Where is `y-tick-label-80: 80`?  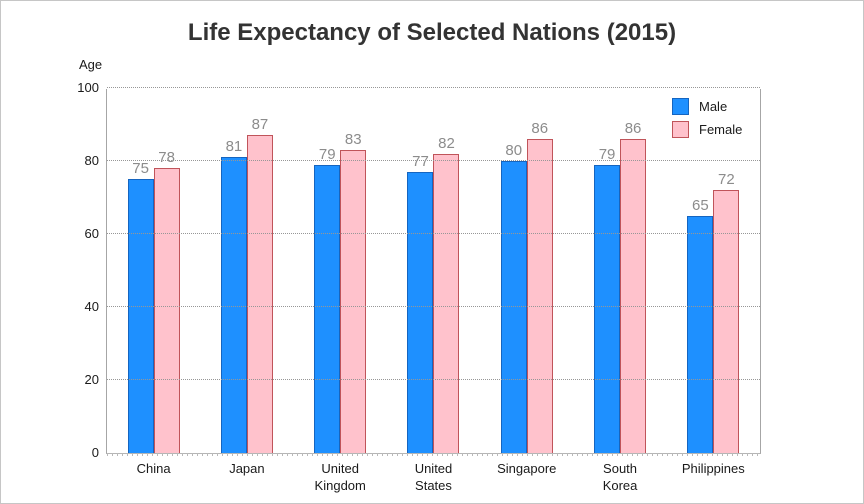 y-tick-label-80: 80 is located at coordinates (91, 160).